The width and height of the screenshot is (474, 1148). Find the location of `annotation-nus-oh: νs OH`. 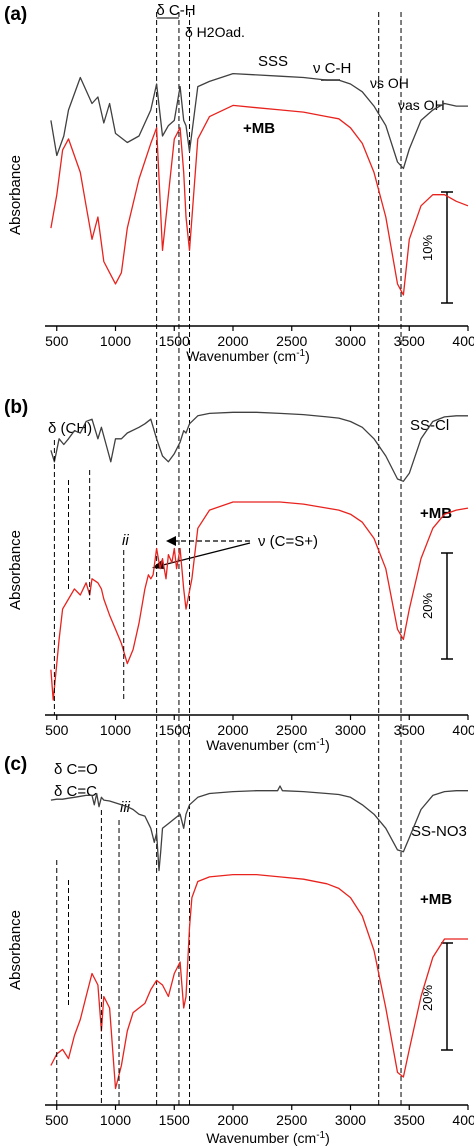

annotation-nus-oh: νs OH is located at coordinates (389, 83).